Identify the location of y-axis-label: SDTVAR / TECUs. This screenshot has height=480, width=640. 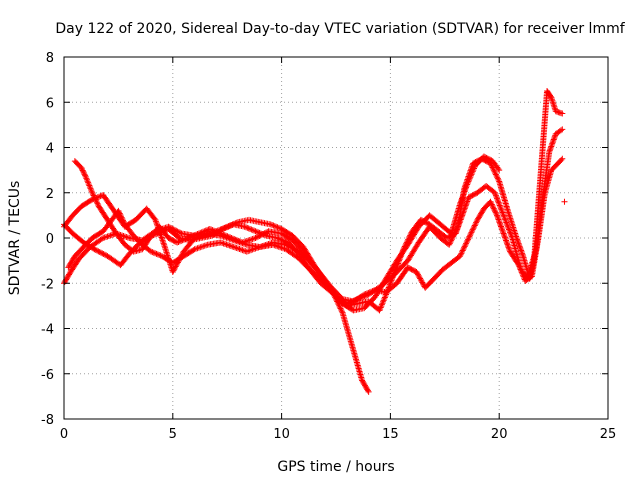
(15, 238).